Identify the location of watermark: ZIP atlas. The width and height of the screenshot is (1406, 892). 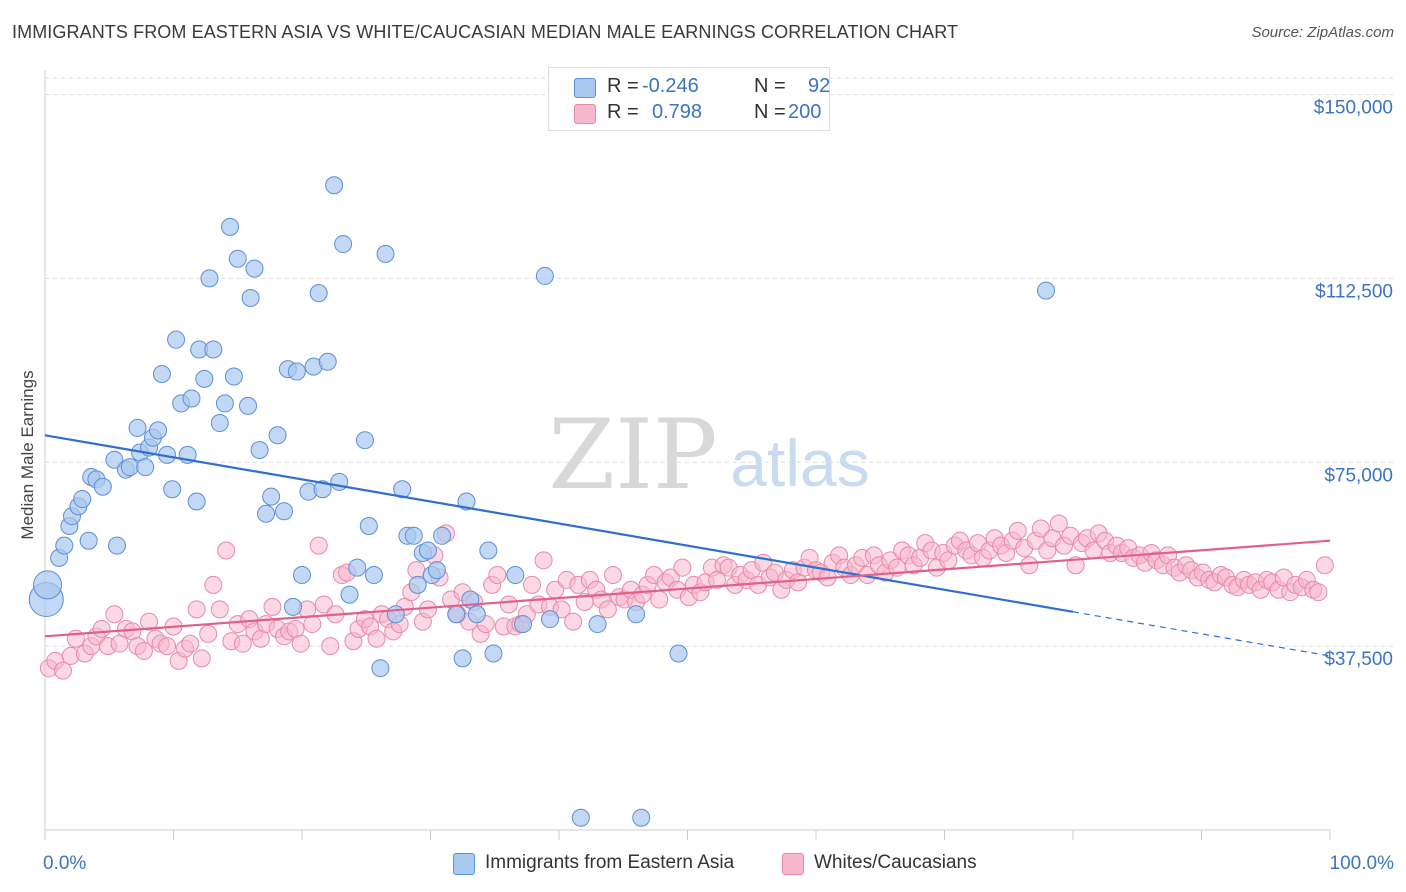
(708, 455).